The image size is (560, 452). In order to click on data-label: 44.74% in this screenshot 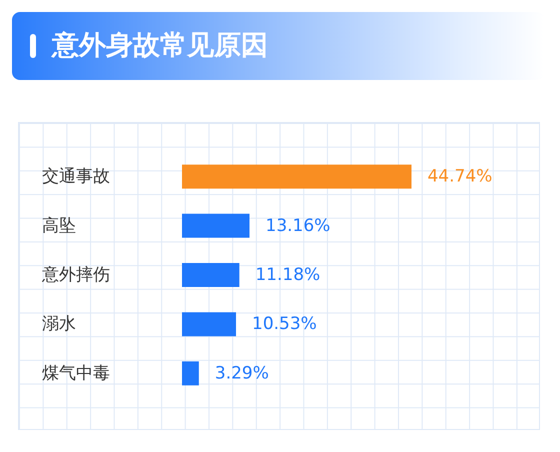, I will do `click(459, 176)`.